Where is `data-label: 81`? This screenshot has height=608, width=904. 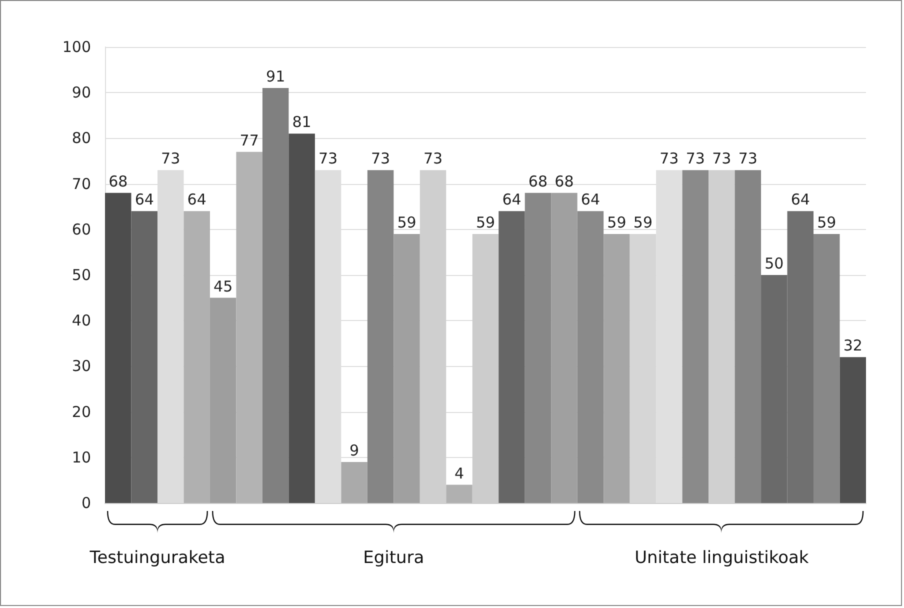 data-label: 81 is located at coordinates (302, 122).